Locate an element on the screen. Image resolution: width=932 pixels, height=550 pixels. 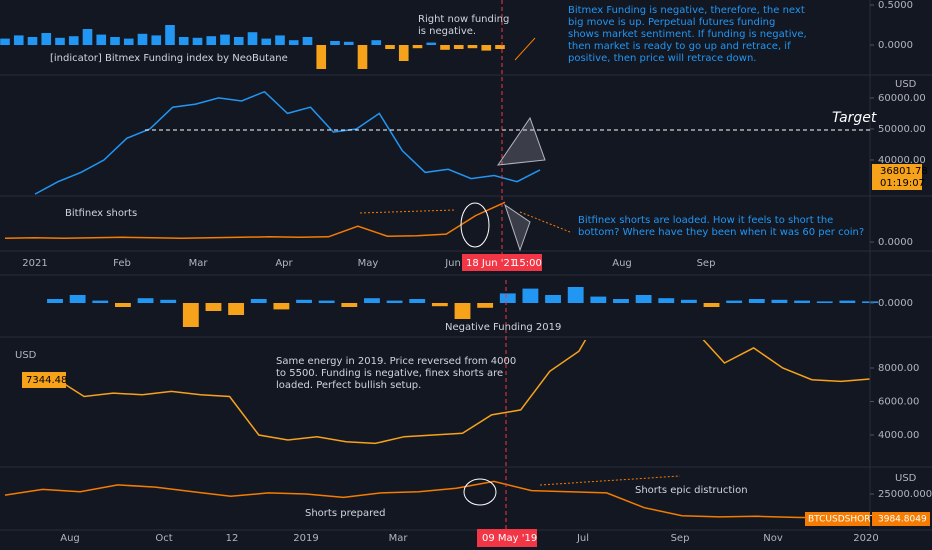
symbol-box is located at coordinates (837, 519).